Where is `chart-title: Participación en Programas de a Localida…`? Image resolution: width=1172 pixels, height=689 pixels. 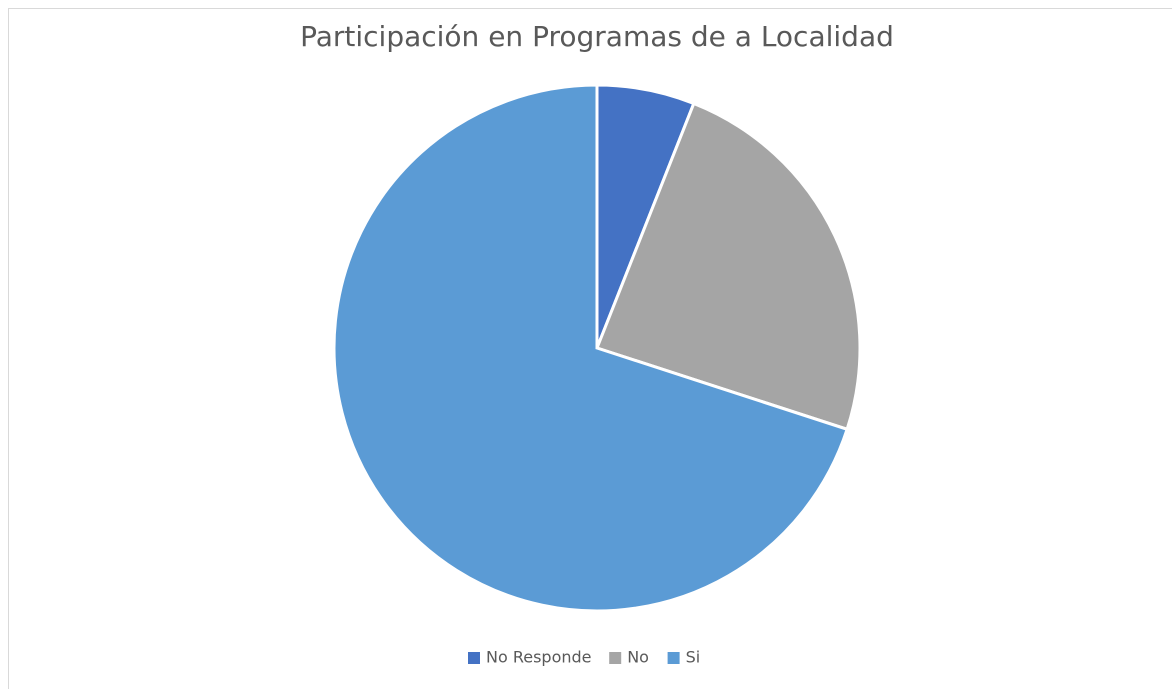
chart-title: Participación en Programas de a Localida… is located at coordinates (597, 36).